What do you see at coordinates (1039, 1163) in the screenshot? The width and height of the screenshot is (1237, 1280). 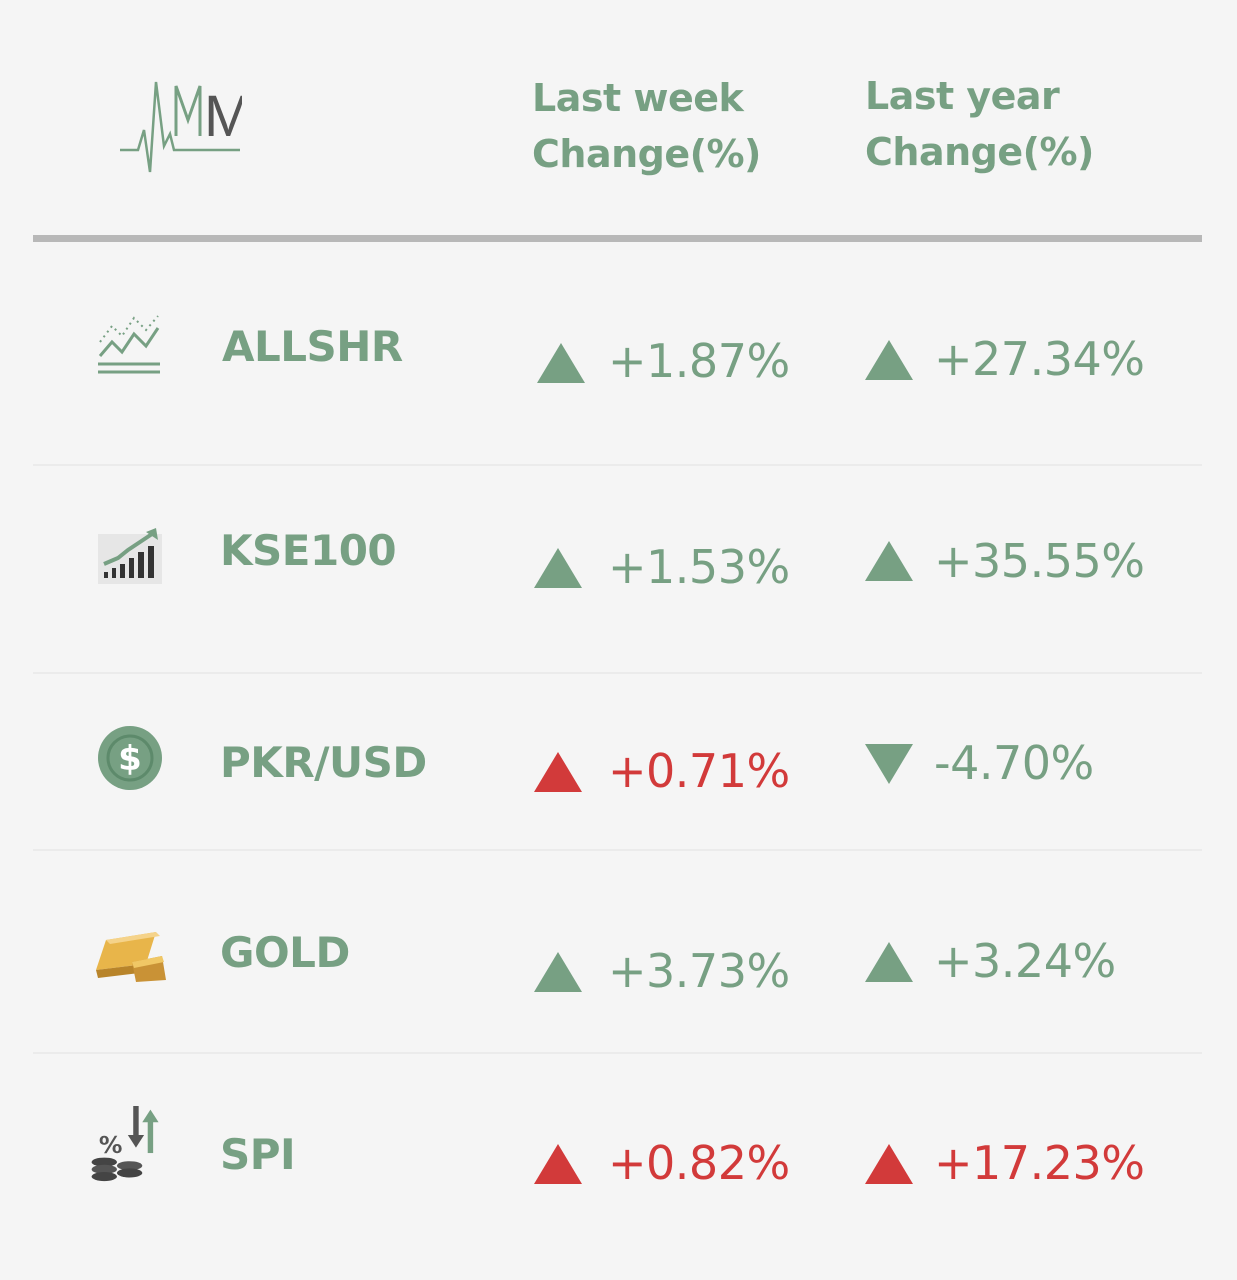 I see `year-change: +17.23%` at bounding box center [1039, 1163].